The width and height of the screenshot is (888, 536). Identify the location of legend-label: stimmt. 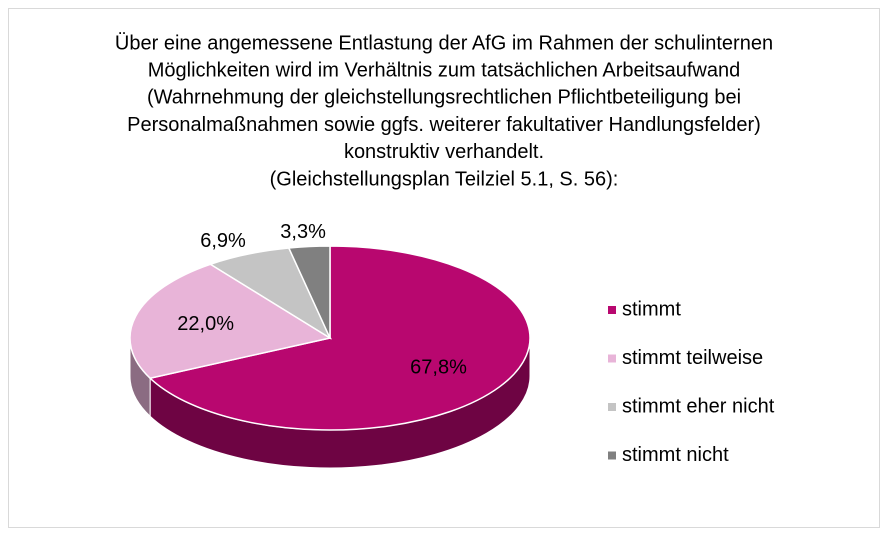
(651, 309).